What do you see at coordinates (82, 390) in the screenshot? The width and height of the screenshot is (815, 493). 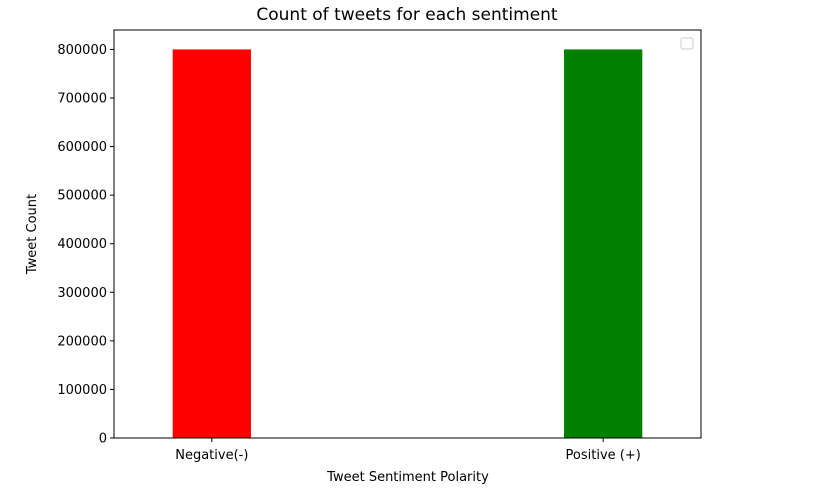 I see `y-tick-label: 100000` at bounding box center [82, 390].